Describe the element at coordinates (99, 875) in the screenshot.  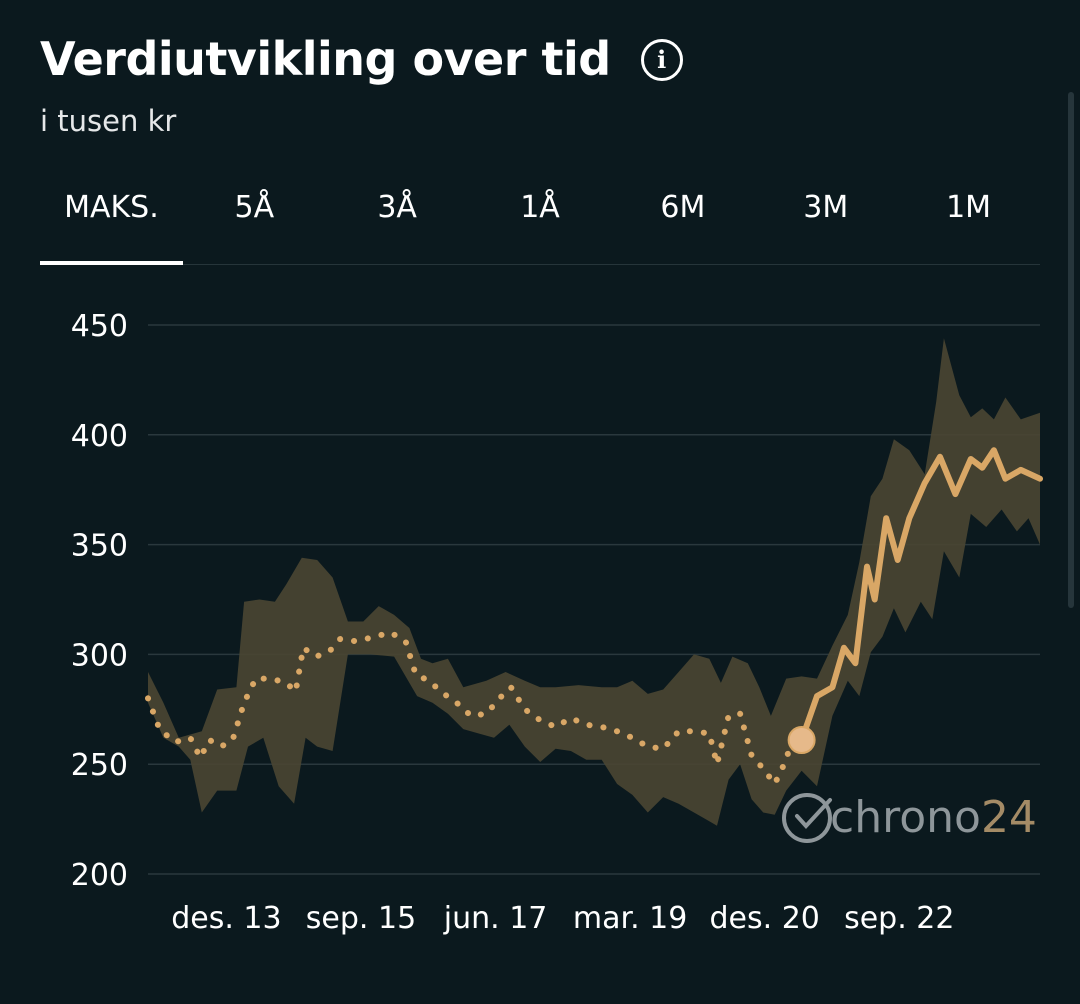
I see `y-tick-label: 200` at that location.